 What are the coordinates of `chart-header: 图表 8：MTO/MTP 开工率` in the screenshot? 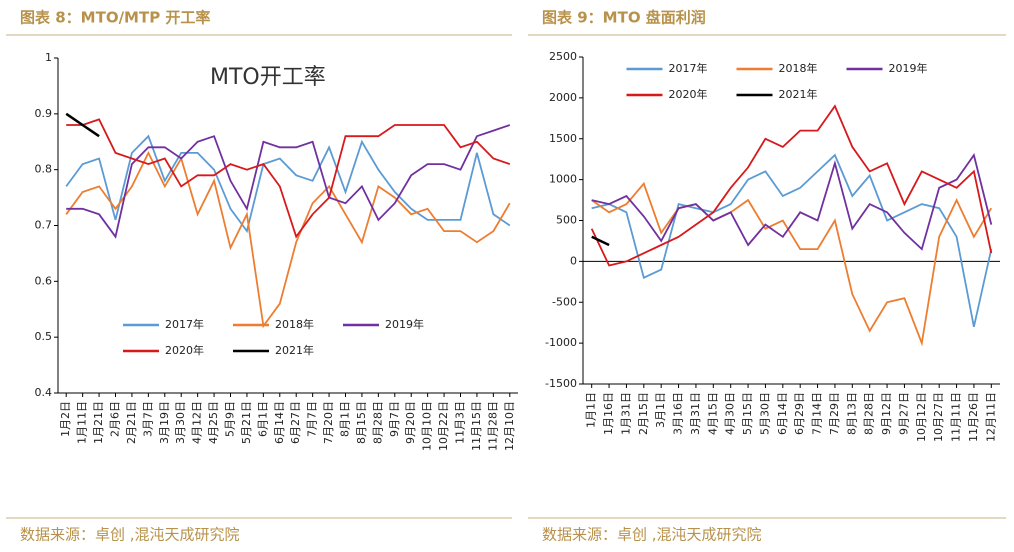 It's located at (115, 18).